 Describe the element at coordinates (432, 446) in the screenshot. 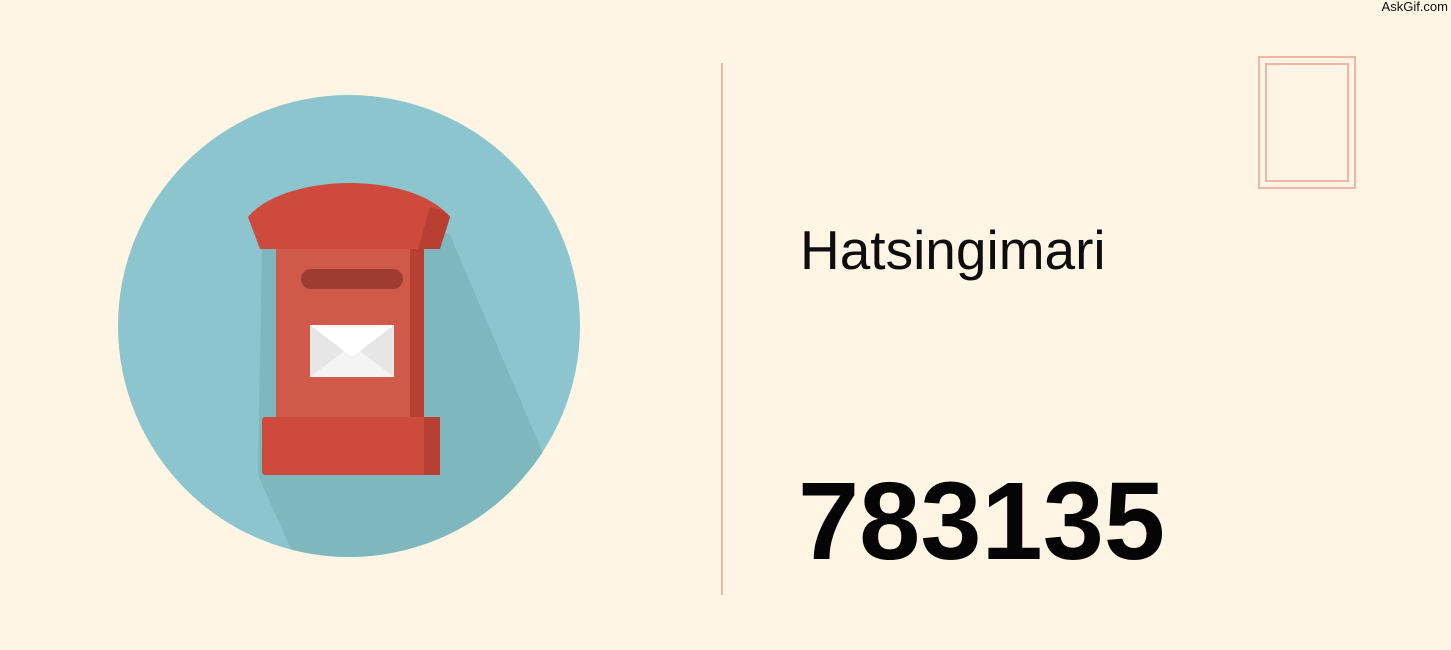

I see `post-box-base-shade` at that location.